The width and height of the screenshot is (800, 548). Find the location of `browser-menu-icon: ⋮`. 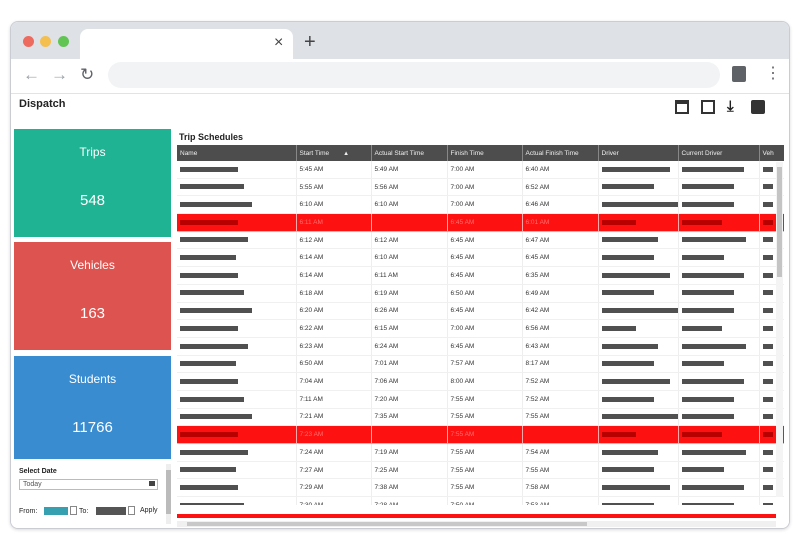

browser-menu-icon: ⋮ is located at coordinates (773, 73).